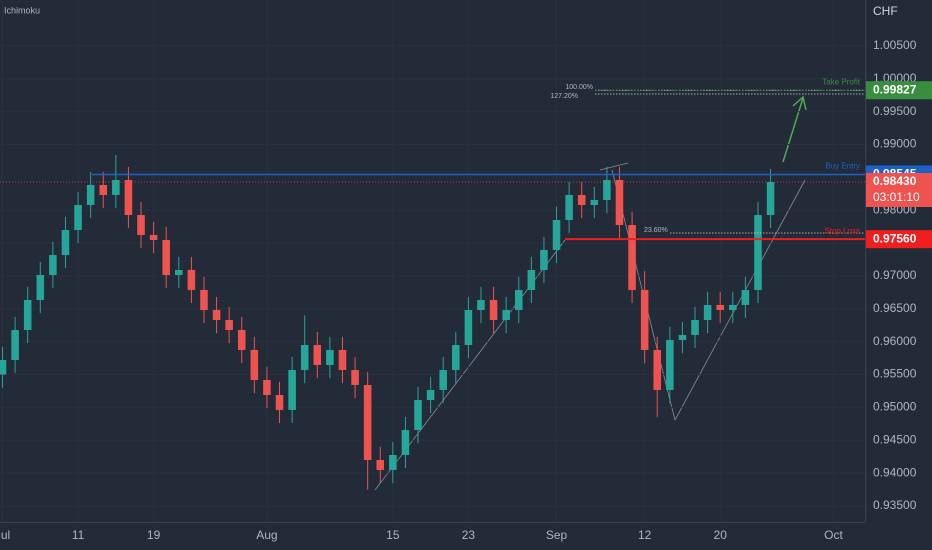 The height and width of the screenshot is (550, 932). I want to click on x-tick-label: Sep, so click(557, 535).